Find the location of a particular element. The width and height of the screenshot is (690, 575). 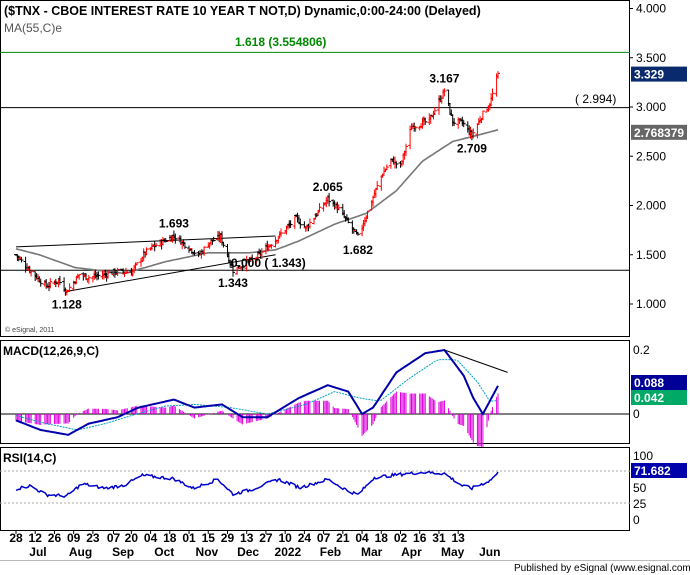

macd-line is located at coordinates (257, 392).